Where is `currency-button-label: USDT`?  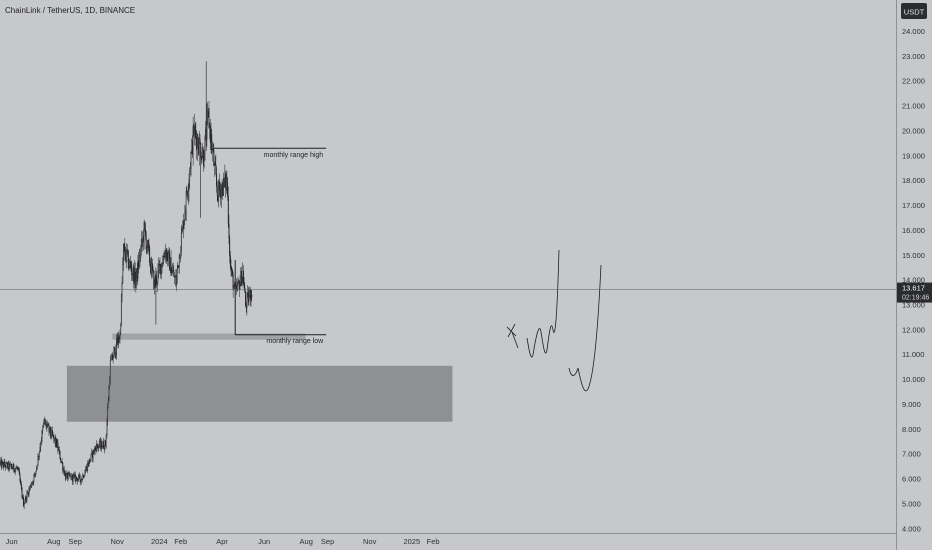
currency-button-label: USDT is located at coordinates (914, 12).